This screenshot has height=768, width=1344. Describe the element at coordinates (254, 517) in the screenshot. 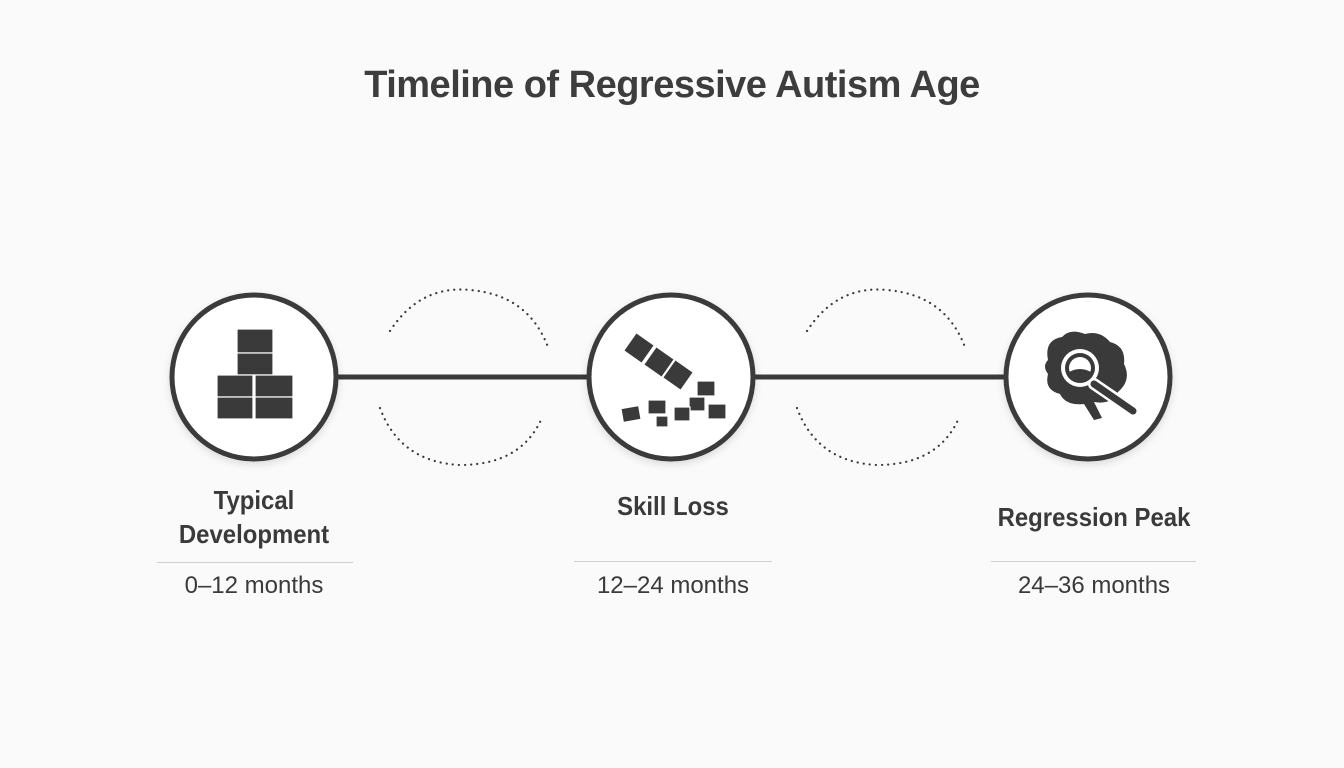

I see `stage-label-1: Typical Development` at that location.